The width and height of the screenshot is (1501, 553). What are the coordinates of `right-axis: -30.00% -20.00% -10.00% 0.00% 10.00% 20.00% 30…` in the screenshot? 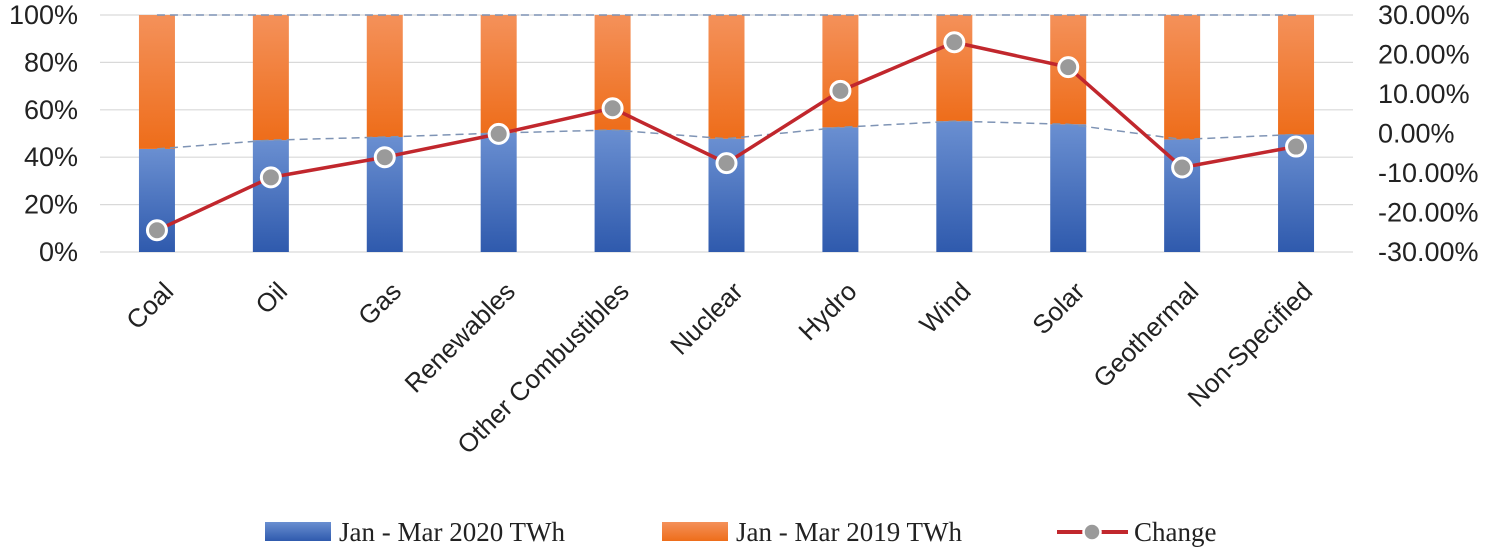 It's located at (1428, 133).